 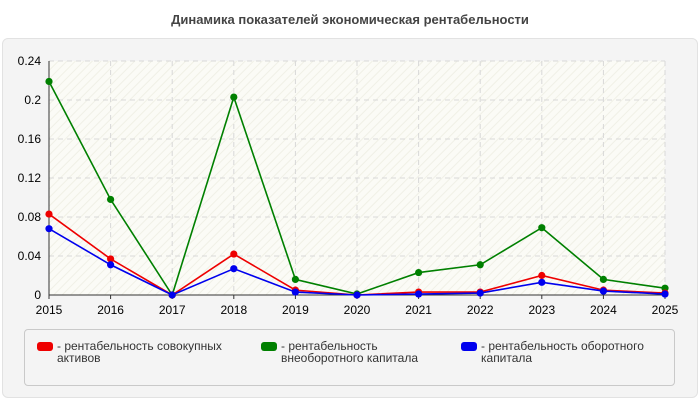 I want to click on legend-label: - рентабельность оборотного капитала, so click(x=562, y=352).